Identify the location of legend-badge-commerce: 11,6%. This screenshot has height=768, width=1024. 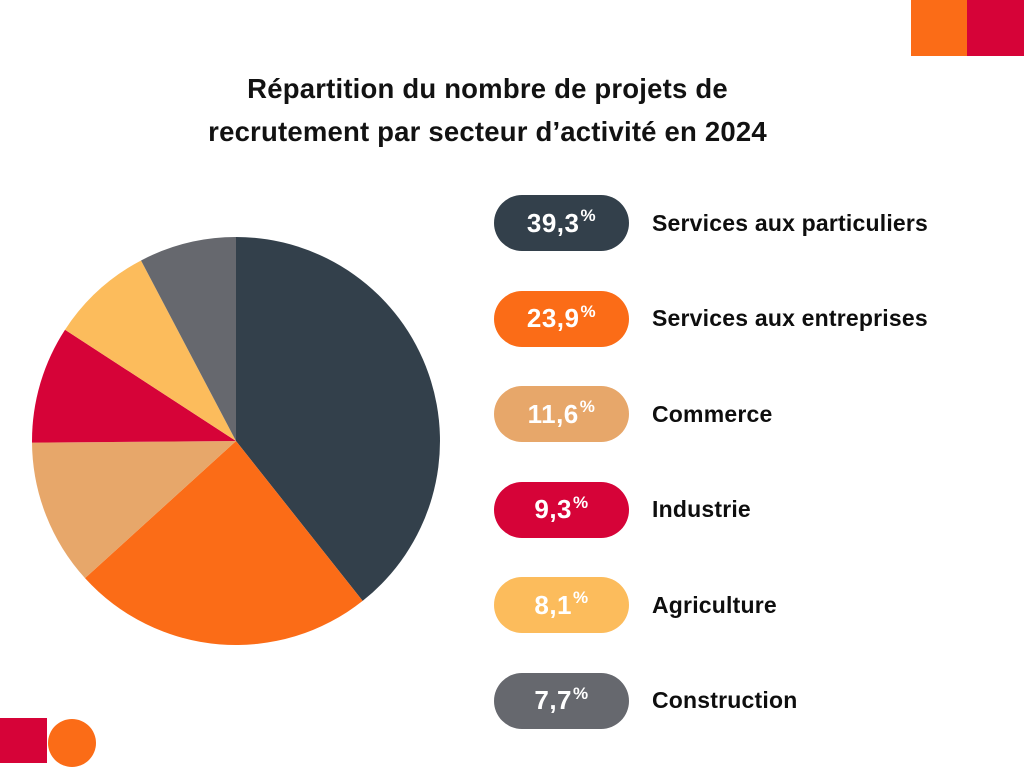
(561, 414).